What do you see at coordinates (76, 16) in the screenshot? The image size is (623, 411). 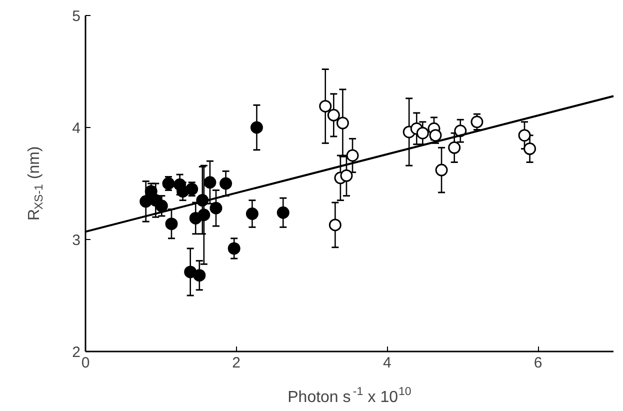 I see `y-tick-label: 5` at bounding box center [76, 16].